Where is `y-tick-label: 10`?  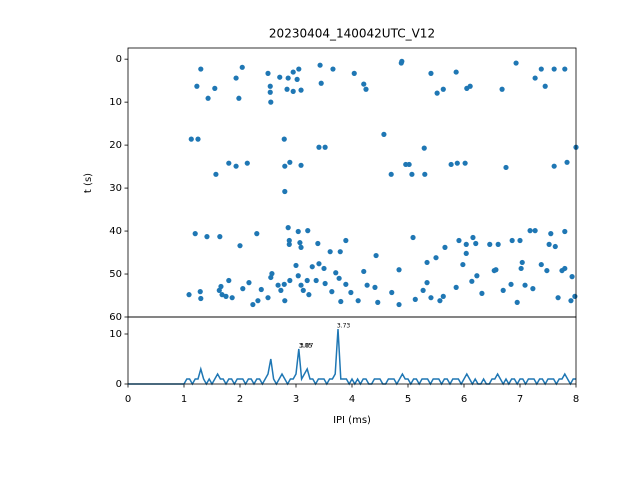
y-tick-label: 10 is located at coordinates (115, 334).